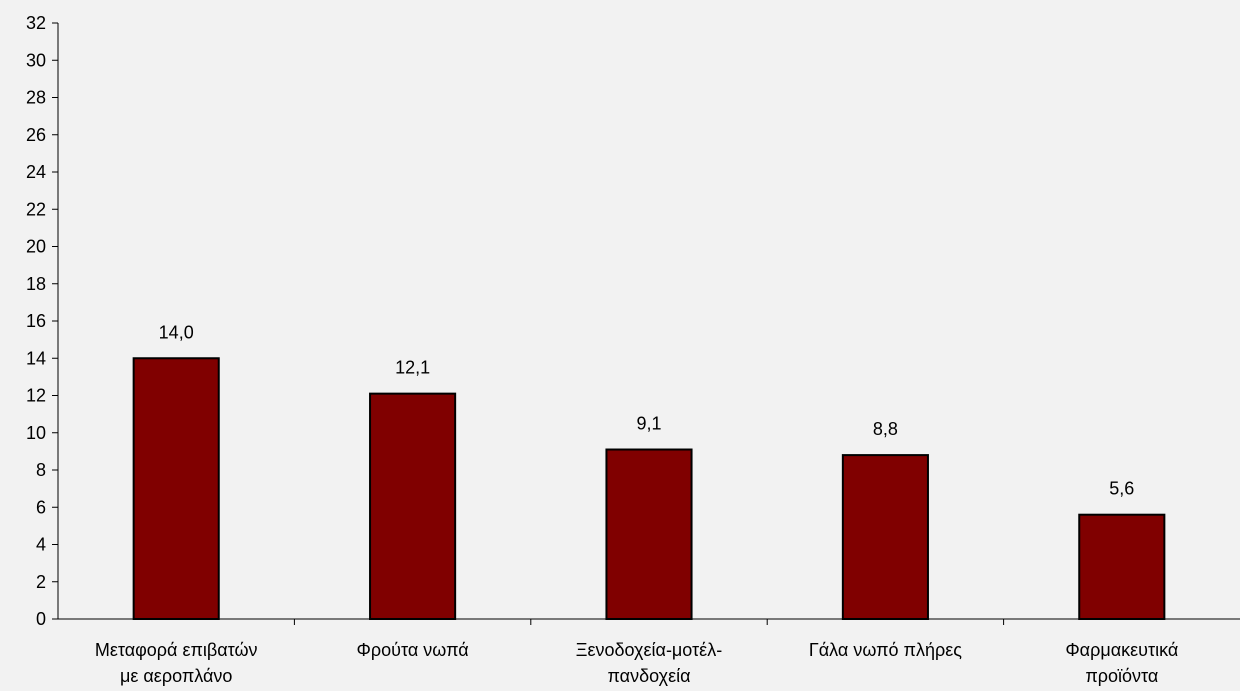 The height and width of the screenshot is (691, 1240). I want to click on y-tick-label: 0, so click(41, 619).